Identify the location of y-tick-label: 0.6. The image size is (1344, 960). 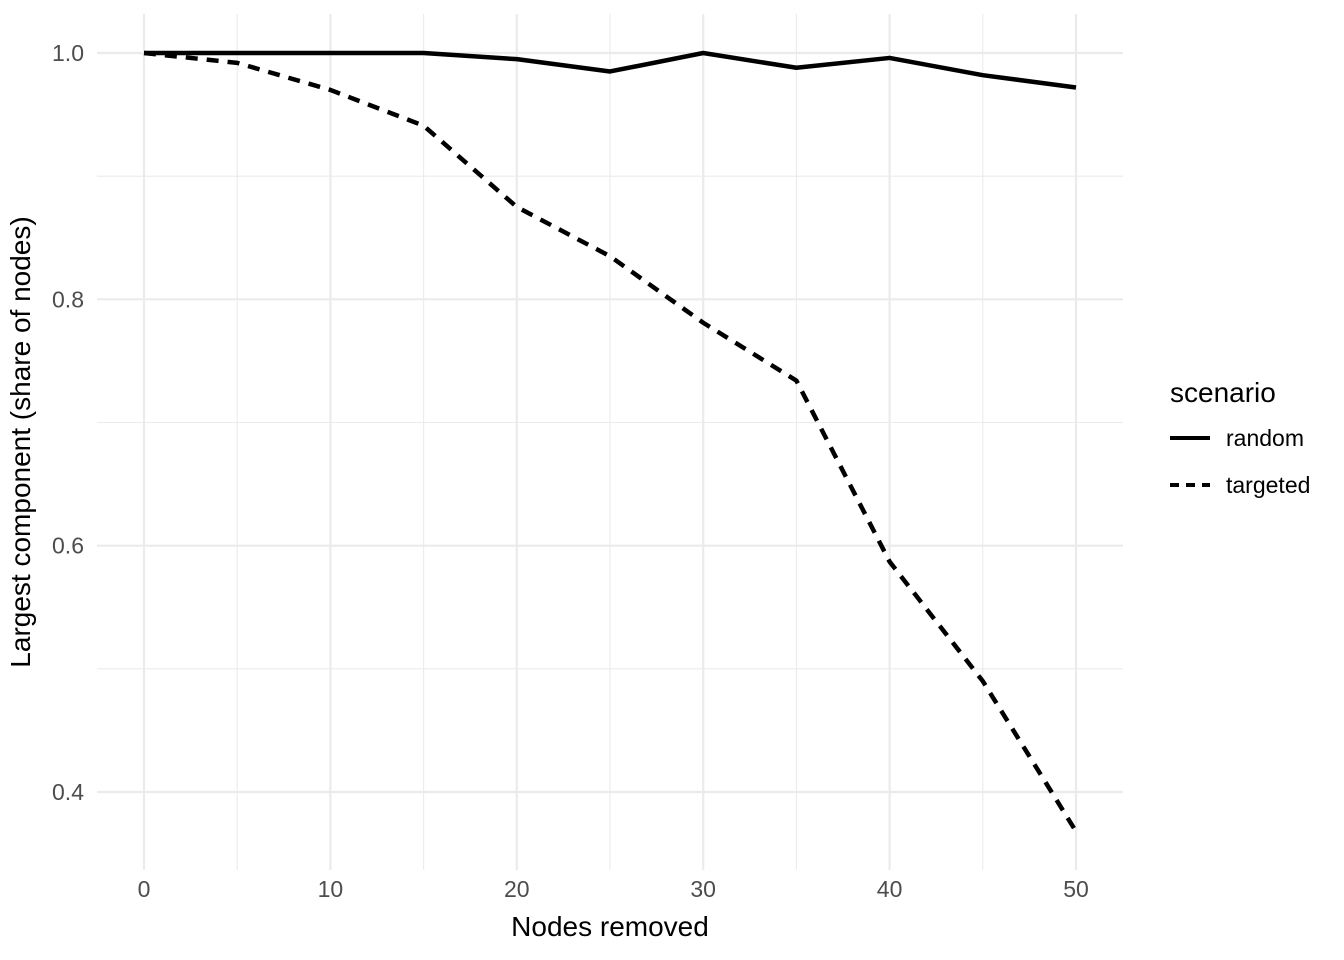
(68, 546).